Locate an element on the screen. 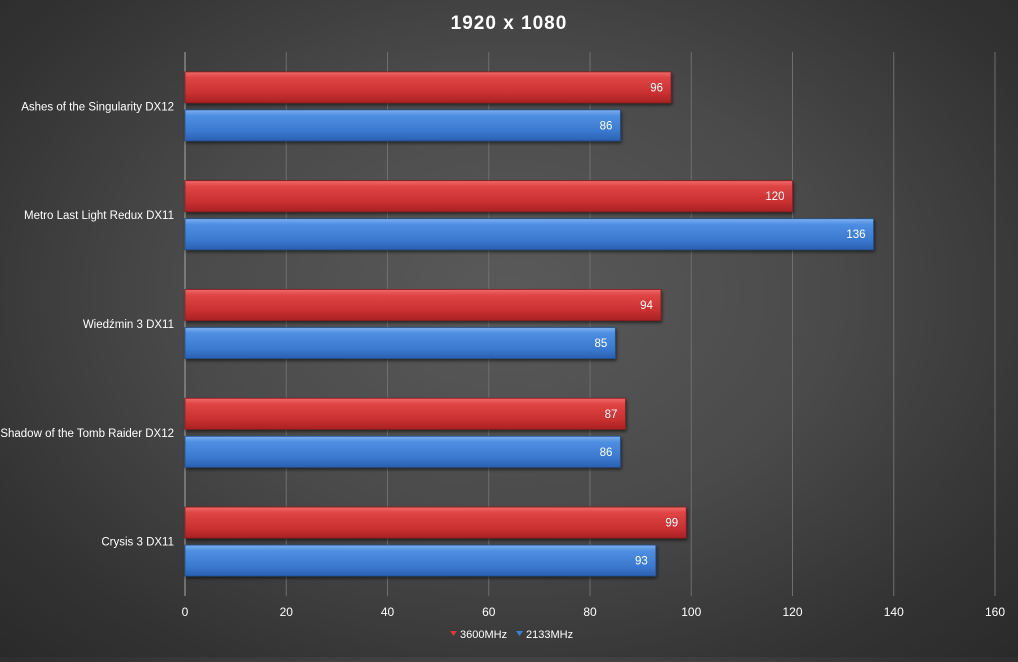 This screenshot has height=662, width=1018. x-tick-label: 60 is located at coordinates (489, 612).